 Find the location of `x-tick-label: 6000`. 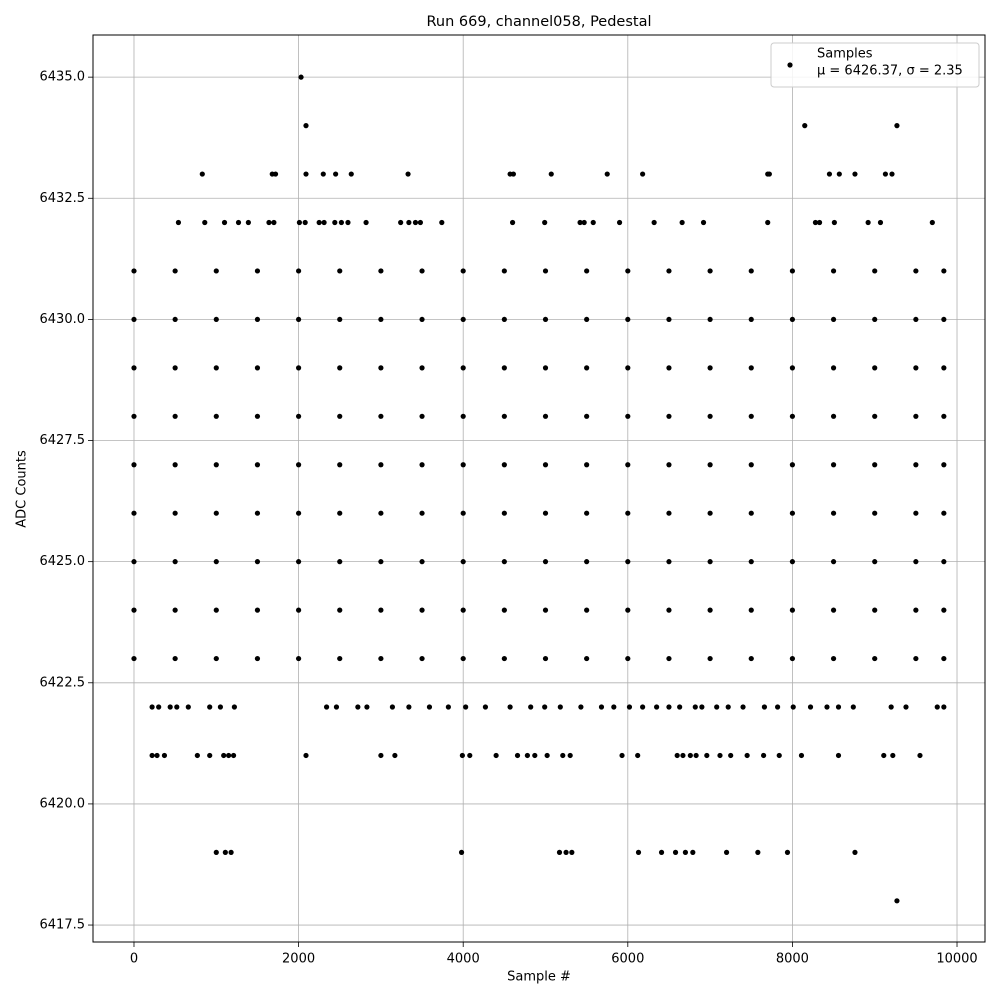

x-tick-label: 6000 is located at coordinates (627, 959).